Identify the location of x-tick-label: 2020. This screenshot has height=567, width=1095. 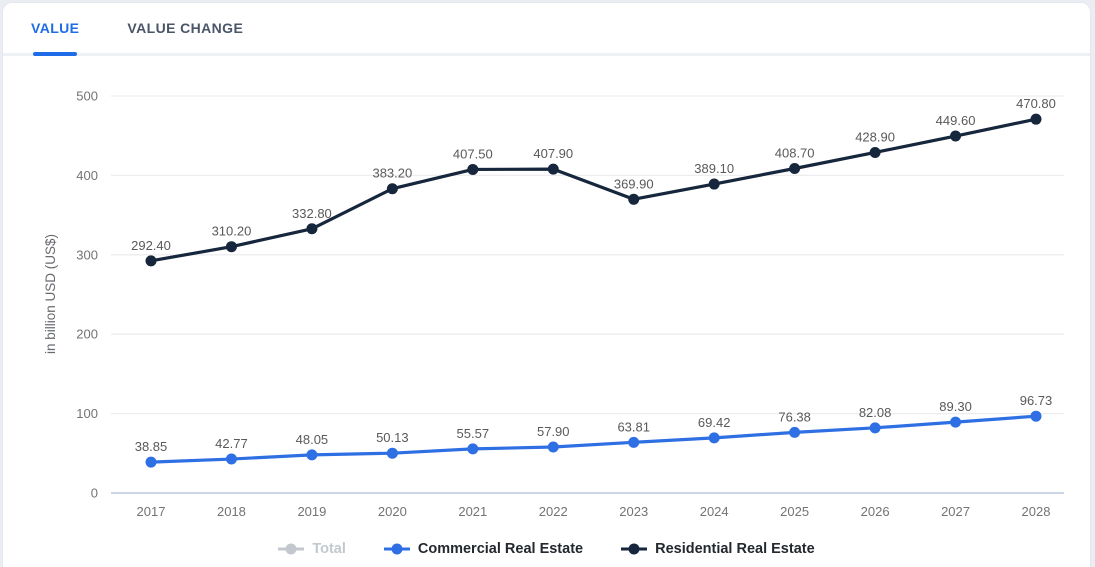
(392, 511).